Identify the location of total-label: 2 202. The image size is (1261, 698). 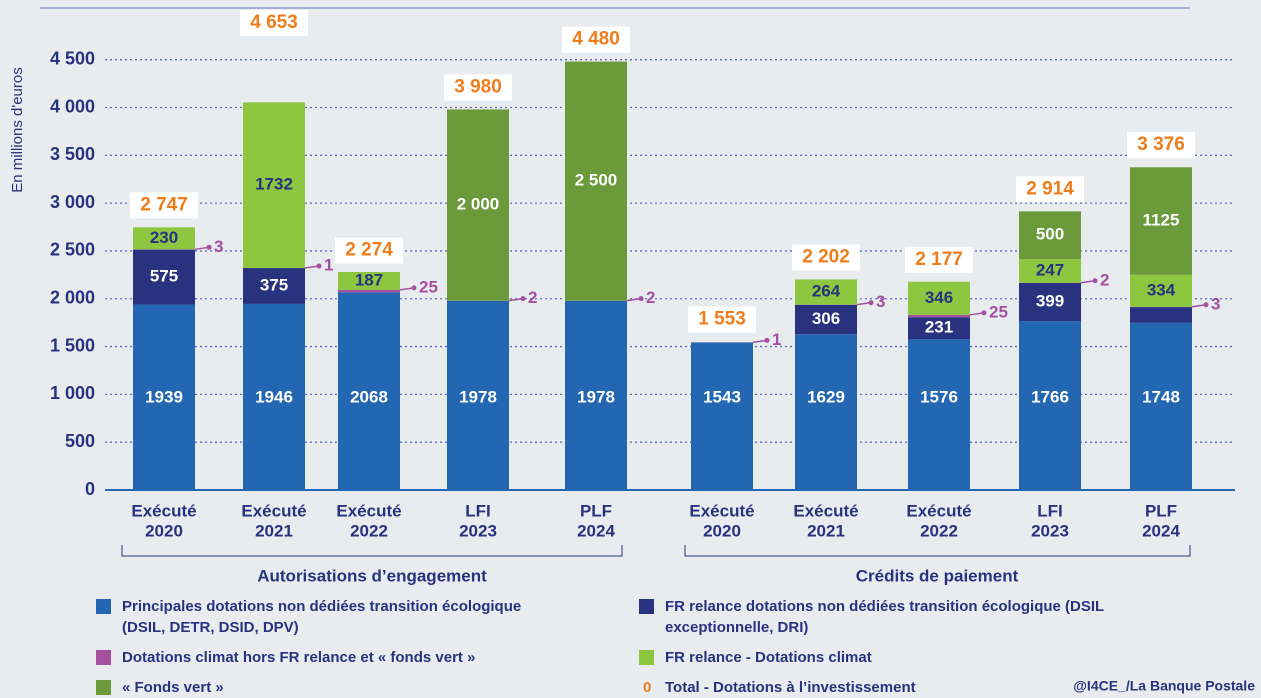
(826, 256).